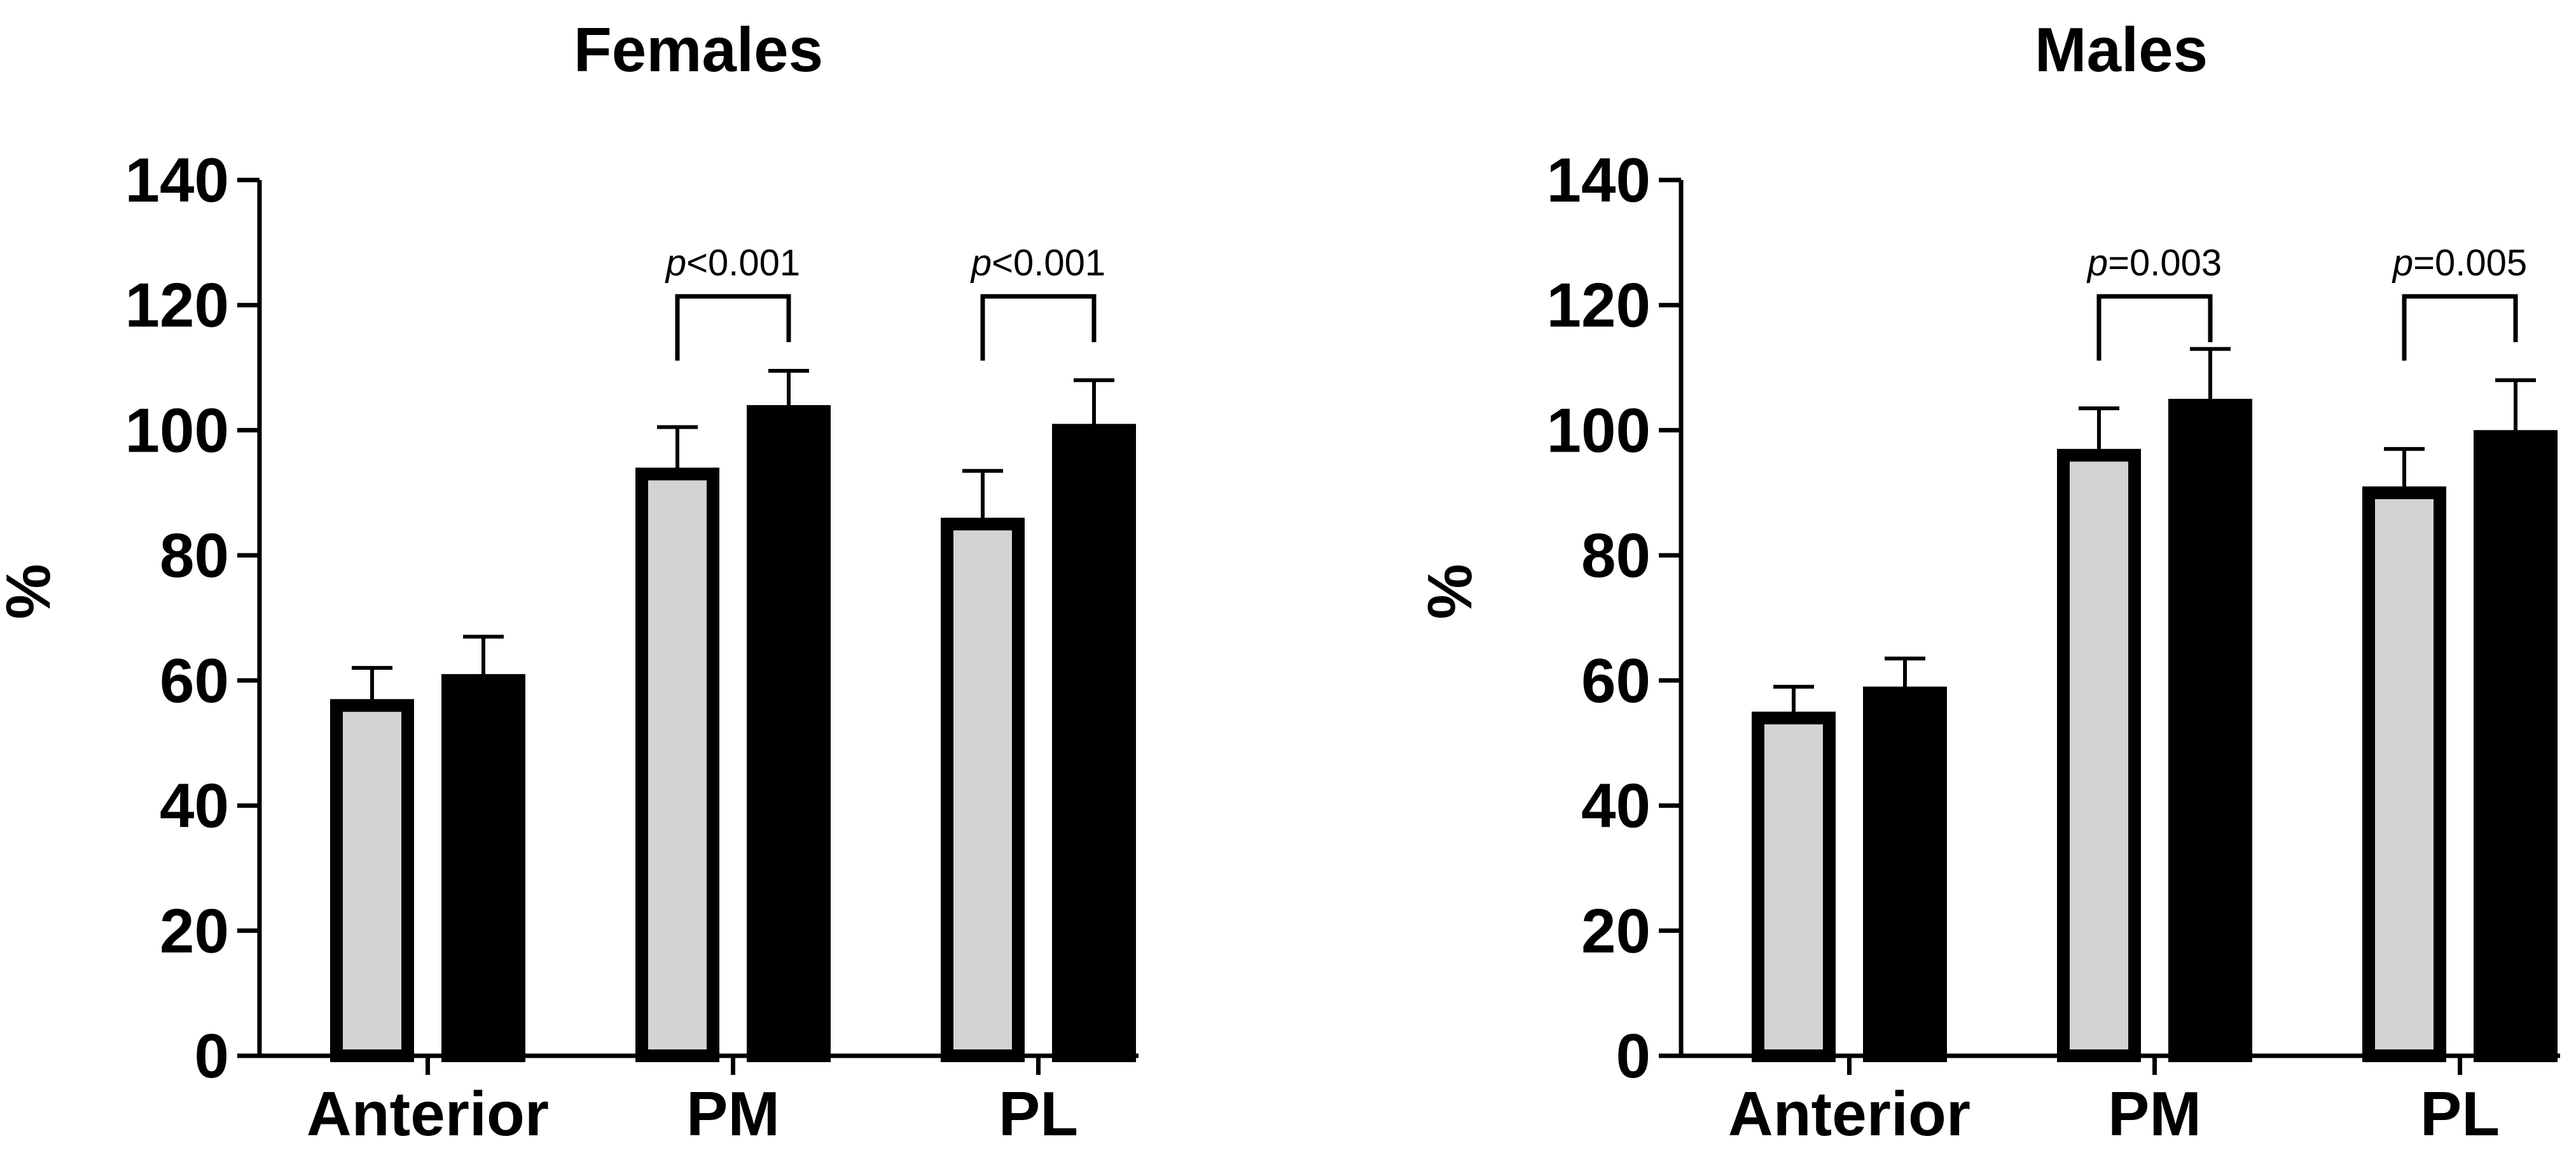 The height and width of the screenshot is (1169, 2576). I want to click on p-value-label-pl: p=0.005, so click(2459, 263).